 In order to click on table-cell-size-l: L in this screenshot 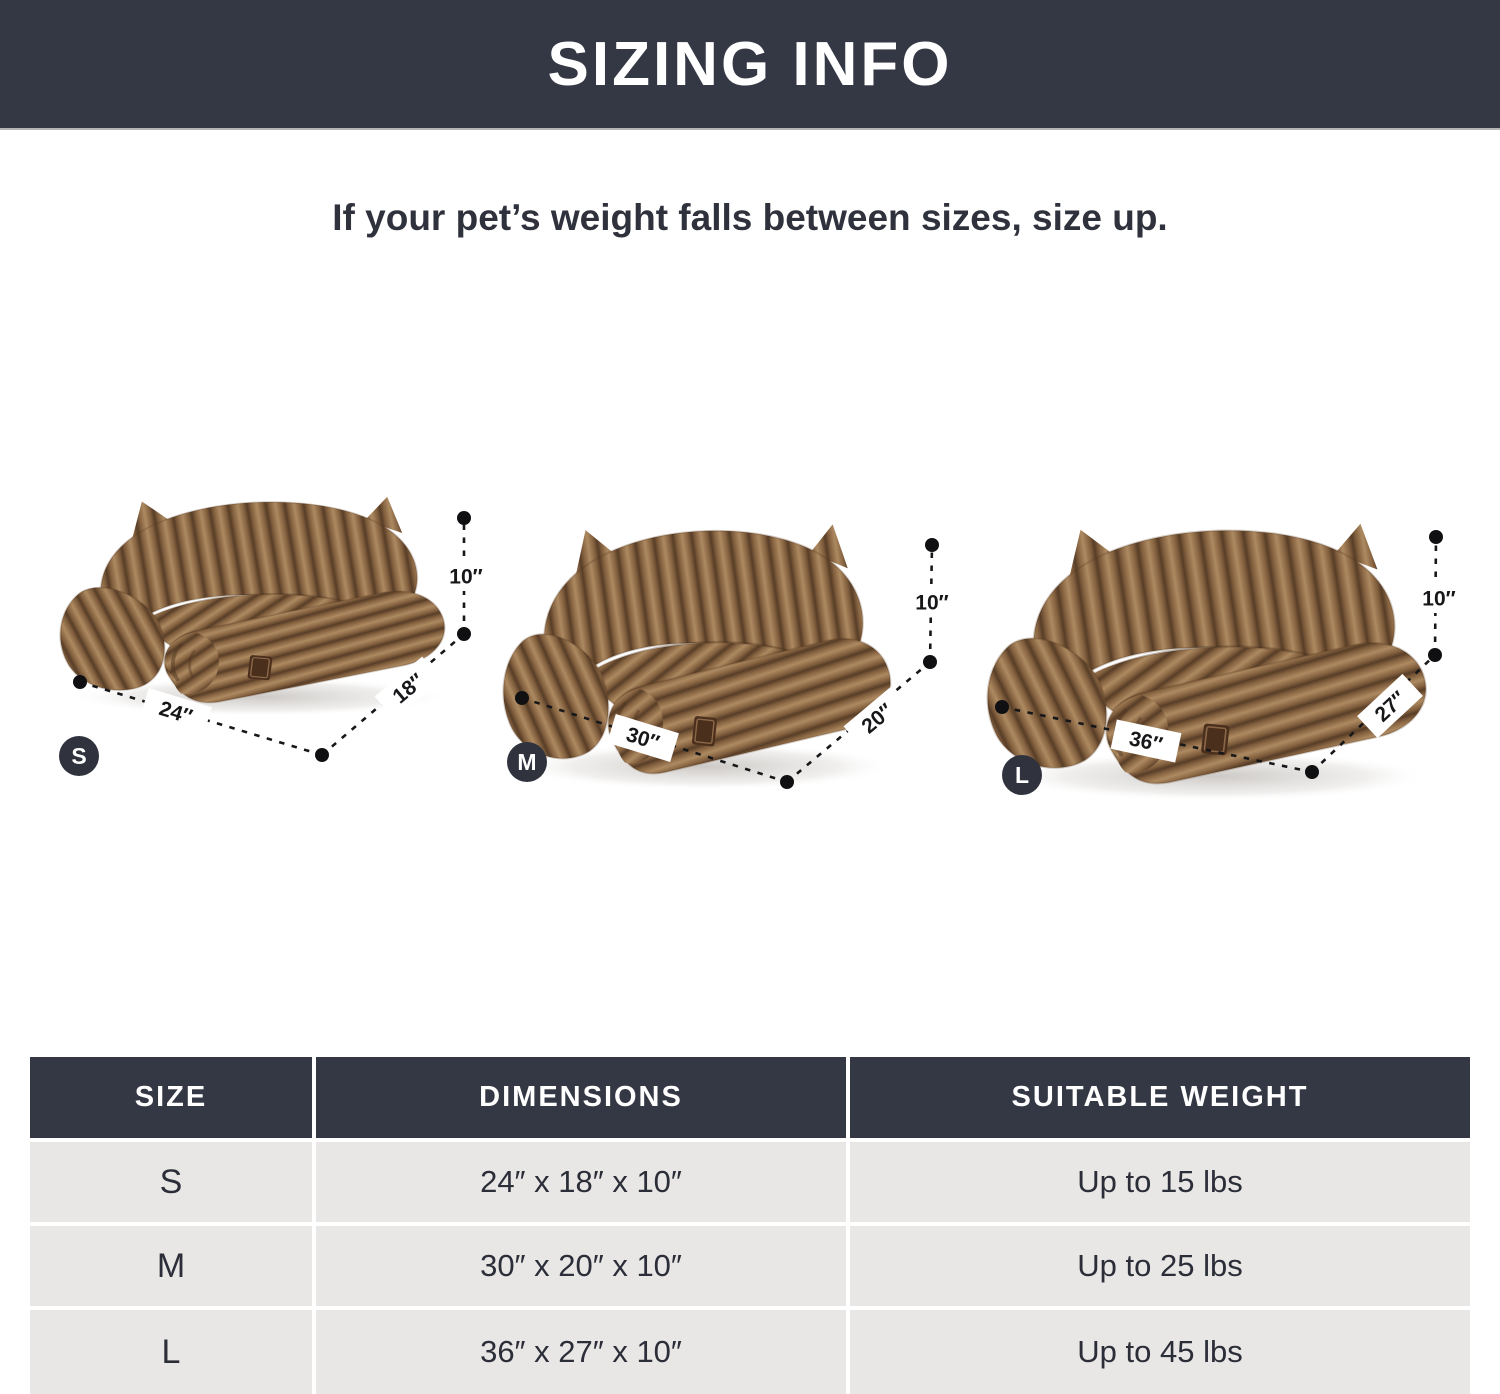, I will do `click(171, 1352)`.